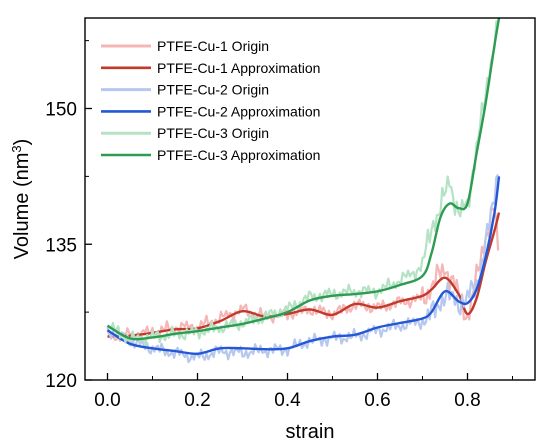  I want to click on y-tick-label: 120, so click(61, 381).